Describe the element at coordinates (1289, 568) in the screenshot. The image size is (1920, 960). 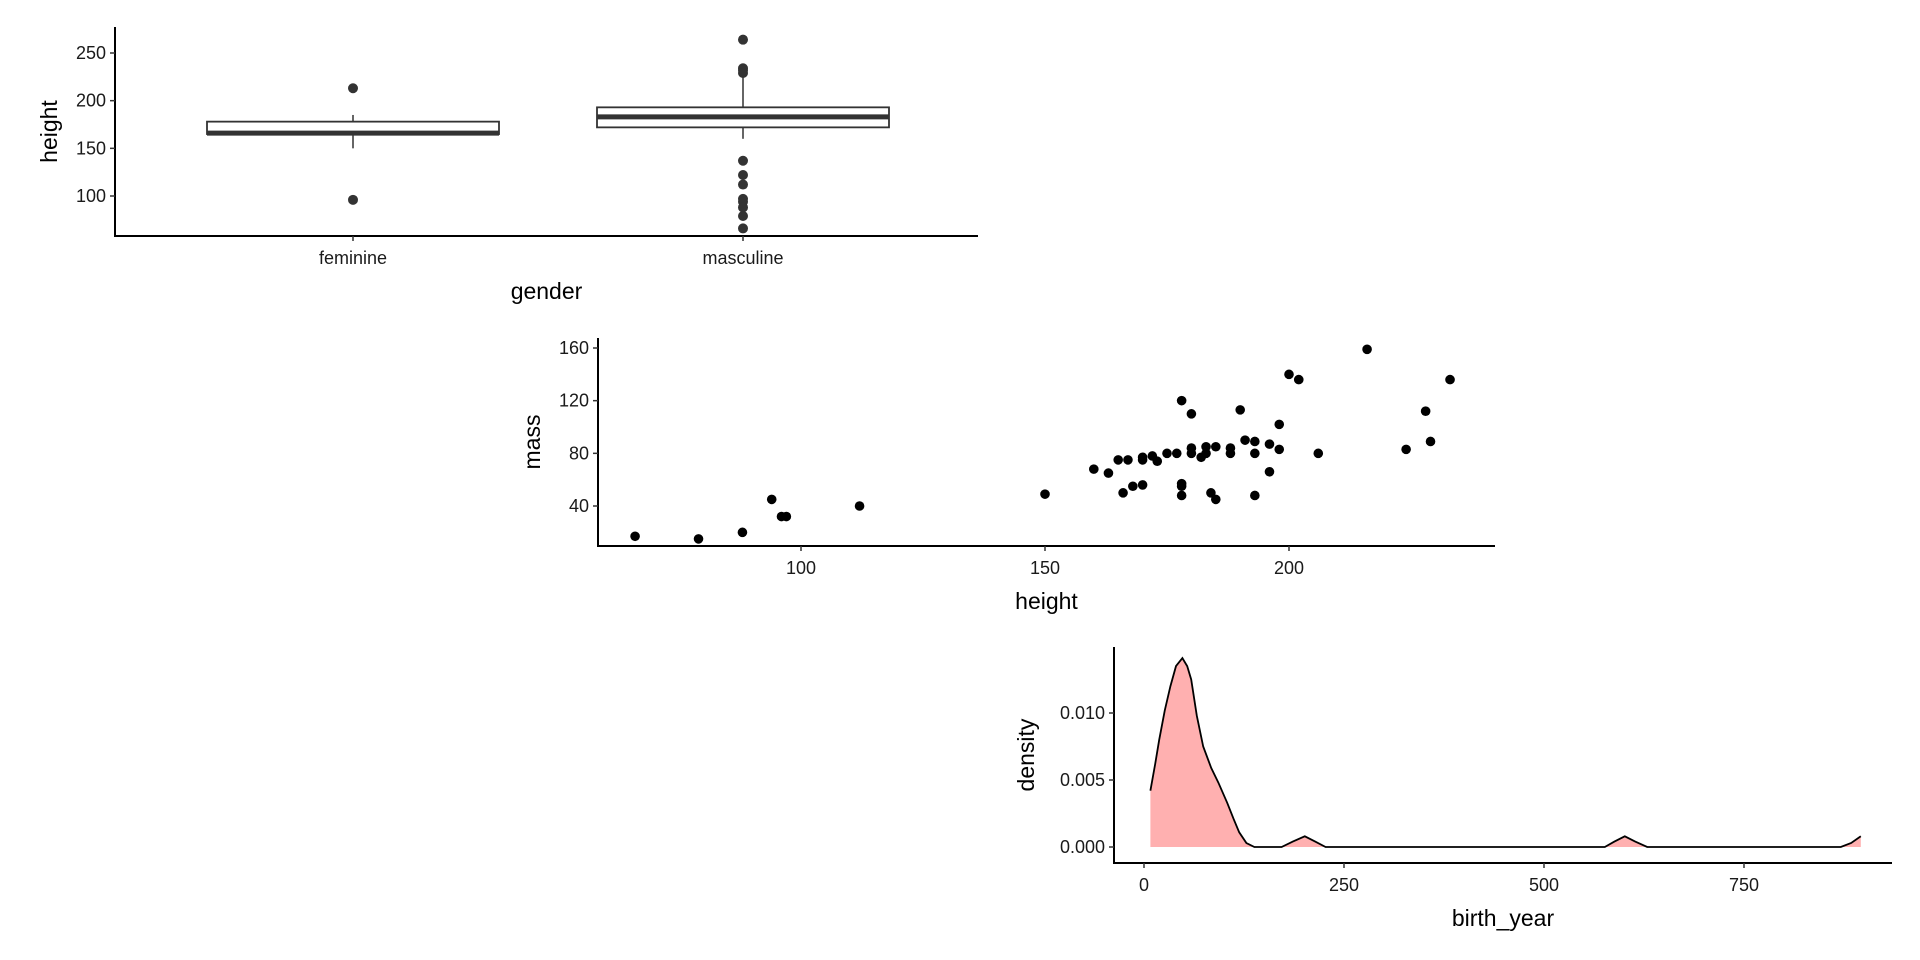
I see `x-tick-label: 200` at that location.